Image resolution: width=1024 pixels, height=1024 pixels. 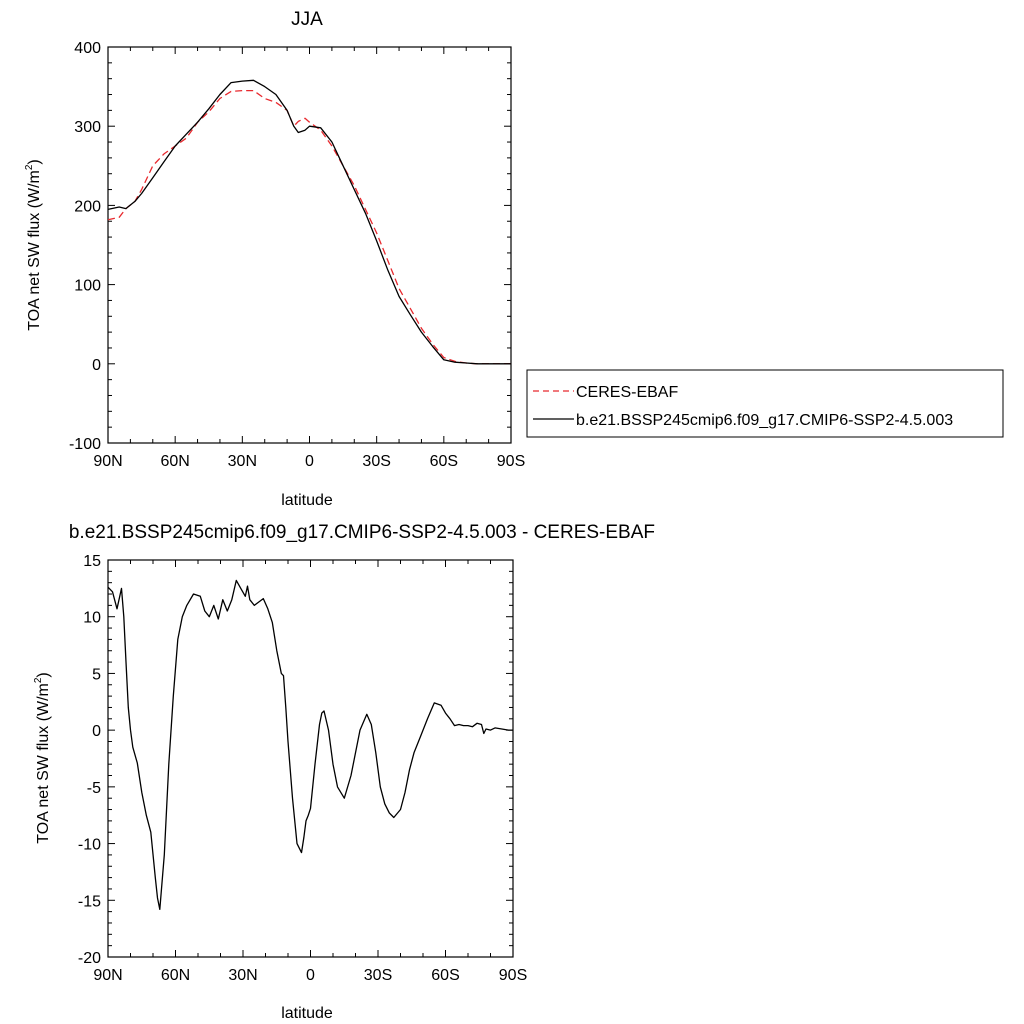 What do you see at coordinates (43, 763) in the screenshot?
I see `bottom-y-axis-label-main: TOA net SW flux (W/m` at bounding box center [43, 763].